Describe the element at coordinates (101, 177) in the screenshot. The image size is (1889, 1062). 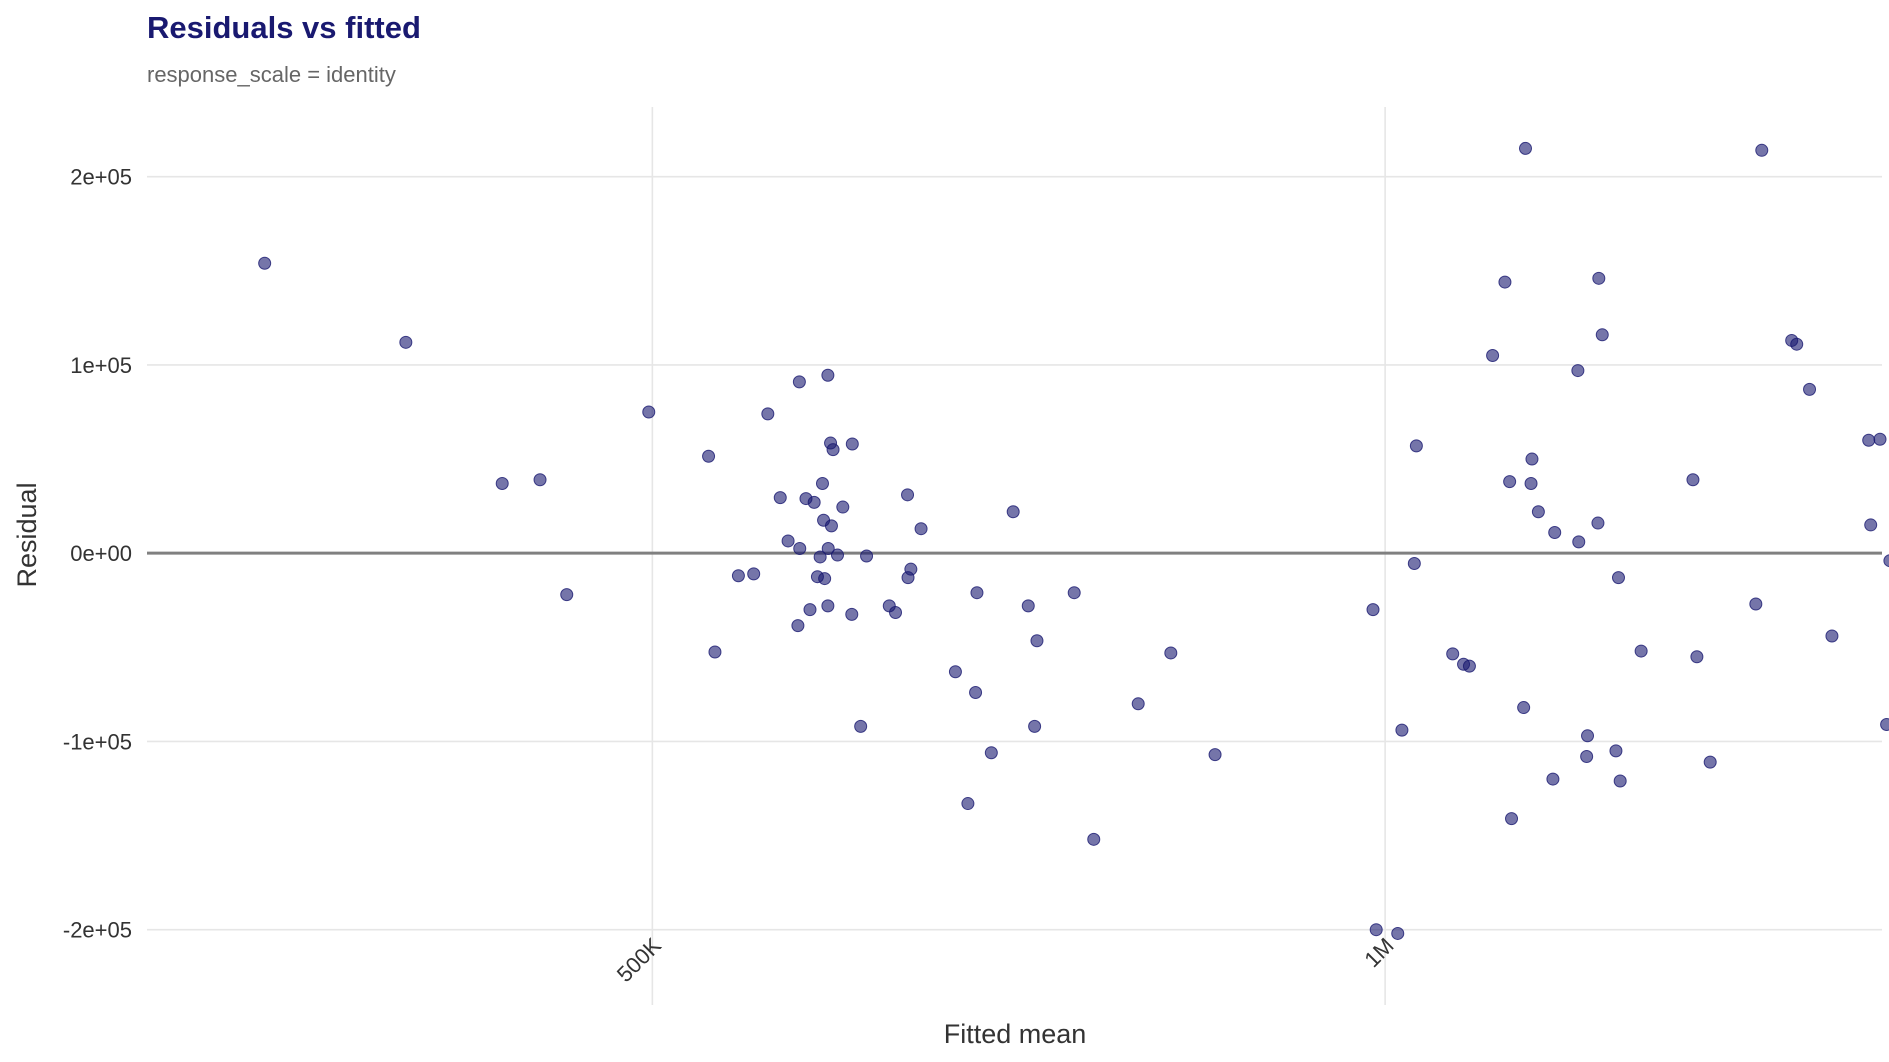
I see `y-tick-label: 2e+05` at that location.